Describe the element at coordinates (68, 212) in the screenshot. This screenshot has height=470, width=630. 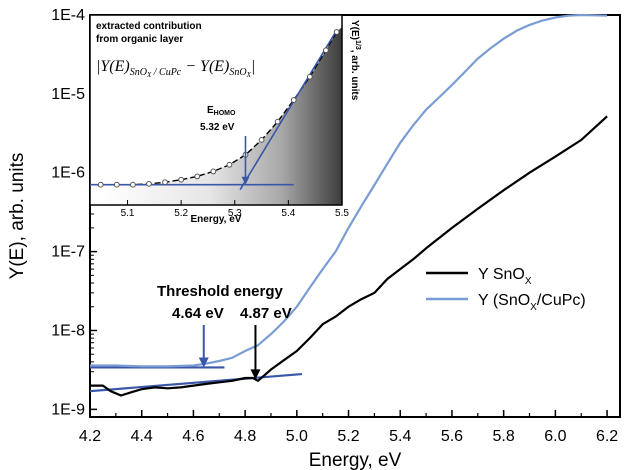
I see `main-y-tick-labels: 1E-9 1E-8 1E-7 1E-6 1E-5 1E-4` at that location.